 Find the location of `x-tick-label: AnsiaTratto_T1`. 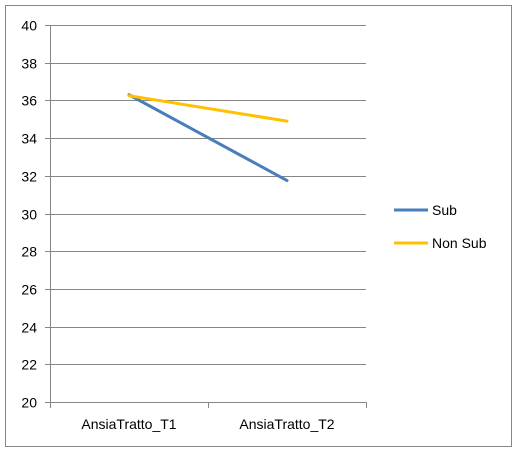

x-tick-label: AnsiaTratto_T1 is located at coordinates (128, 424).